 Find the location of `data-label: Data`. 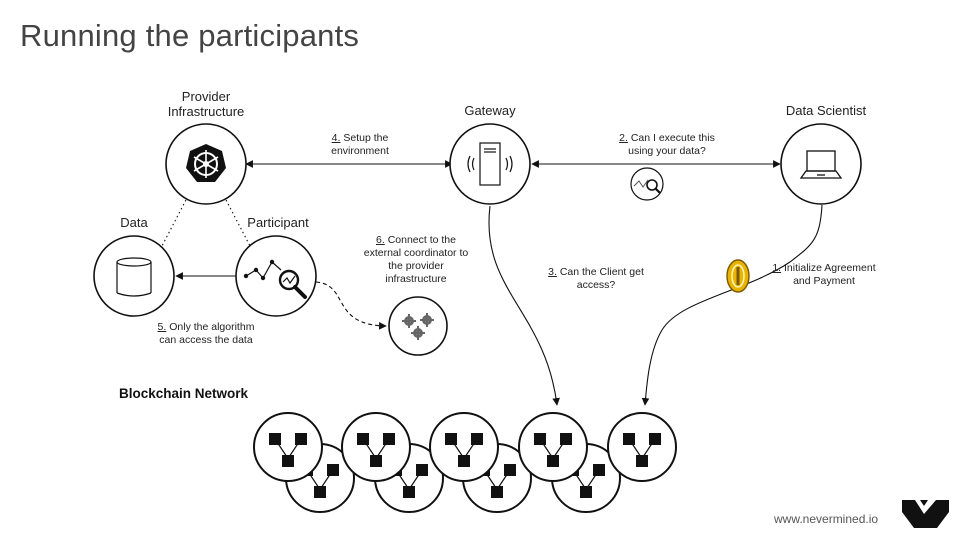

data-label: Data is located at coordinates (134, 222).